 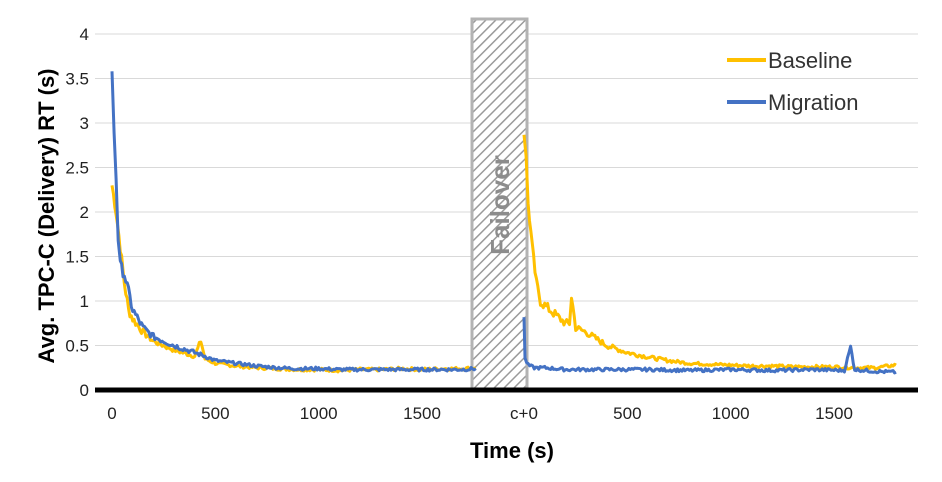 I want to click on y-tick-label: 2.5, so click(x=77, y=168).